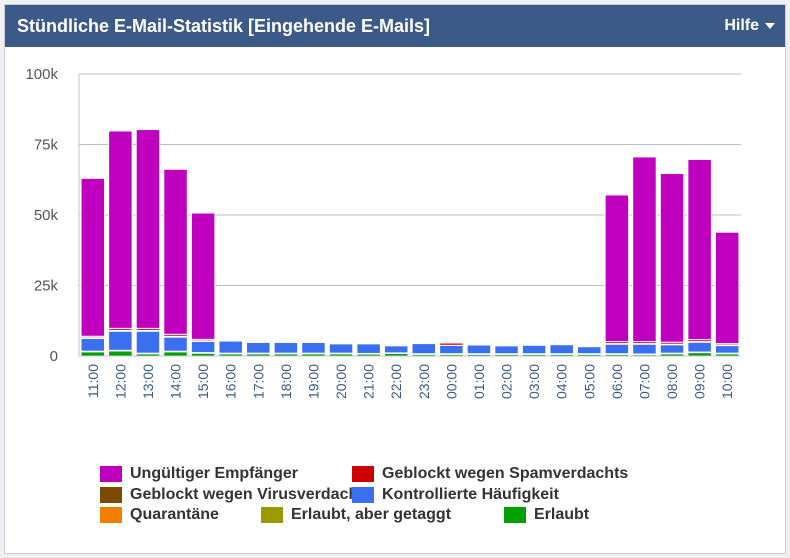  I want to click on legend-label: Quarantäne, so click(174, 514).